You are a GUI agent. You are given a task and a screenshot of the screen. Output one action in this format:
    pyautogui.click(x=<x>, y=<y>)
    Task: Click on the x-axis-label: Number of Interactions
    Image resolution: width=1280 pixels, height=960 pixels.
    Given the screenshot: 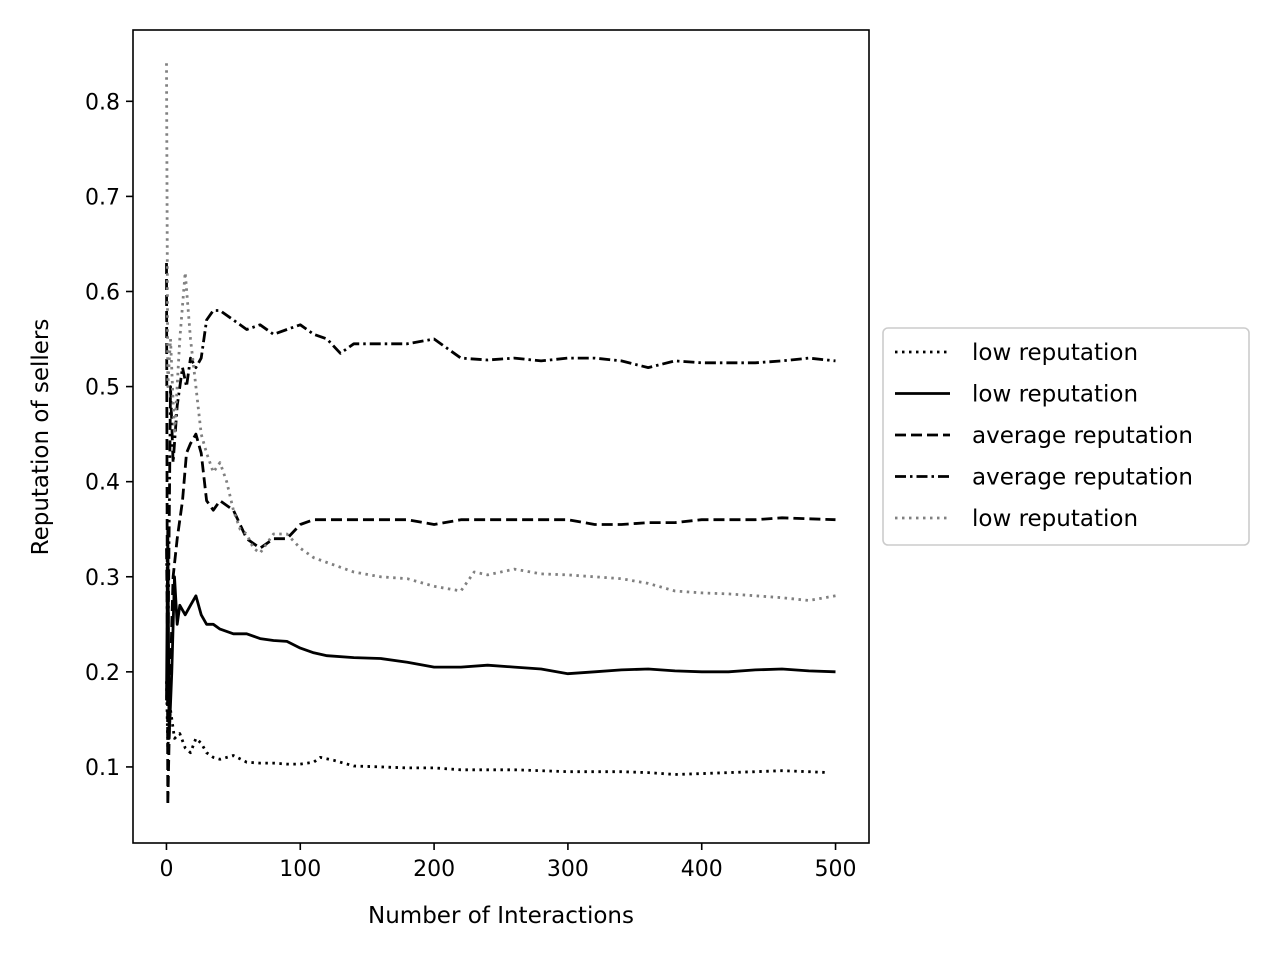 What is the action you would take?
    pyautogui.click(x=501, y=916)
    